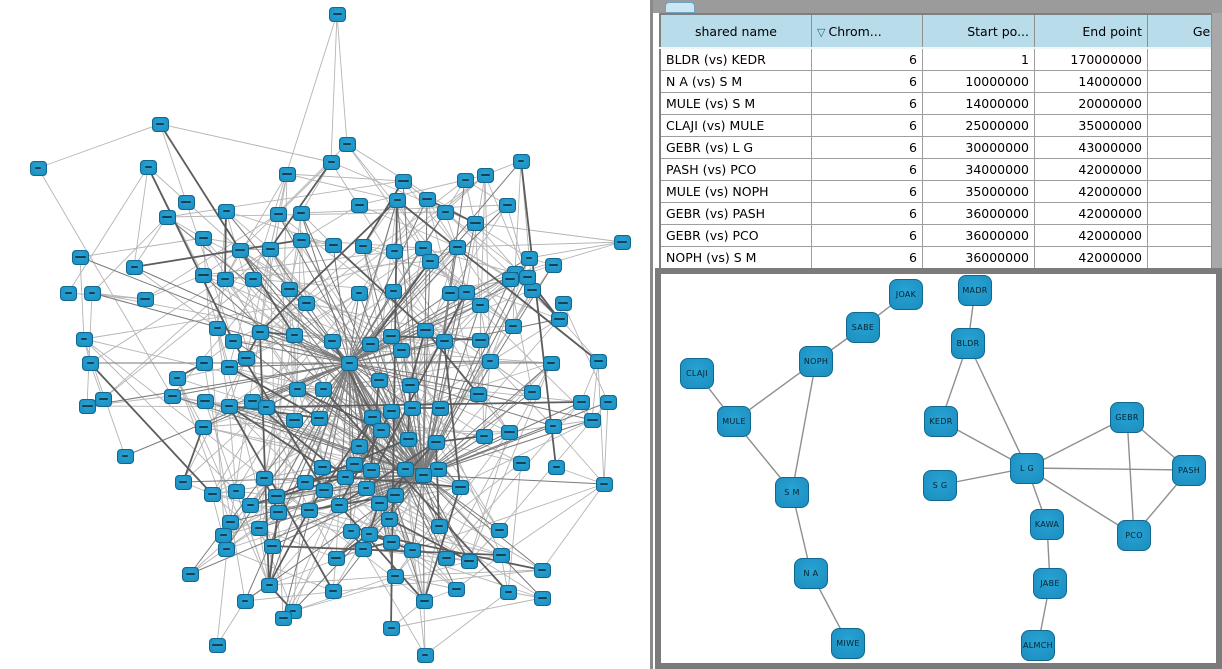 The width and height of the screenshot is (1222, 669). I want to click on network-node-miwe: MIWE, so click(848, 643).